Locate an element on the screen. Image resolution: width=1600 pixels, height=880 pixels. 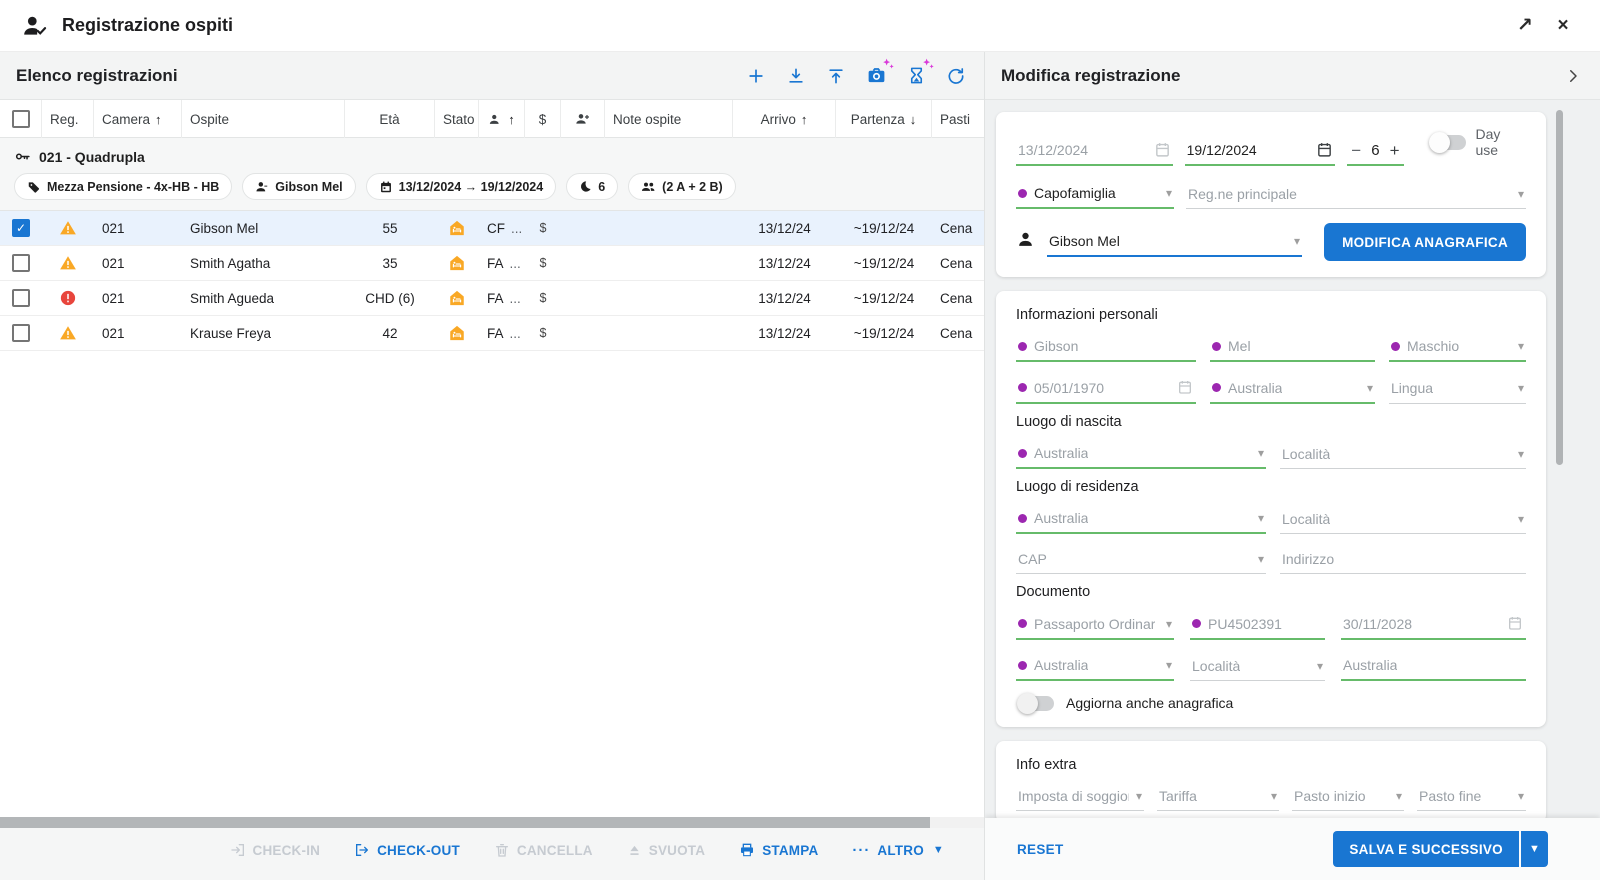
minus-icon: − is located at coordinates (1356, 150).